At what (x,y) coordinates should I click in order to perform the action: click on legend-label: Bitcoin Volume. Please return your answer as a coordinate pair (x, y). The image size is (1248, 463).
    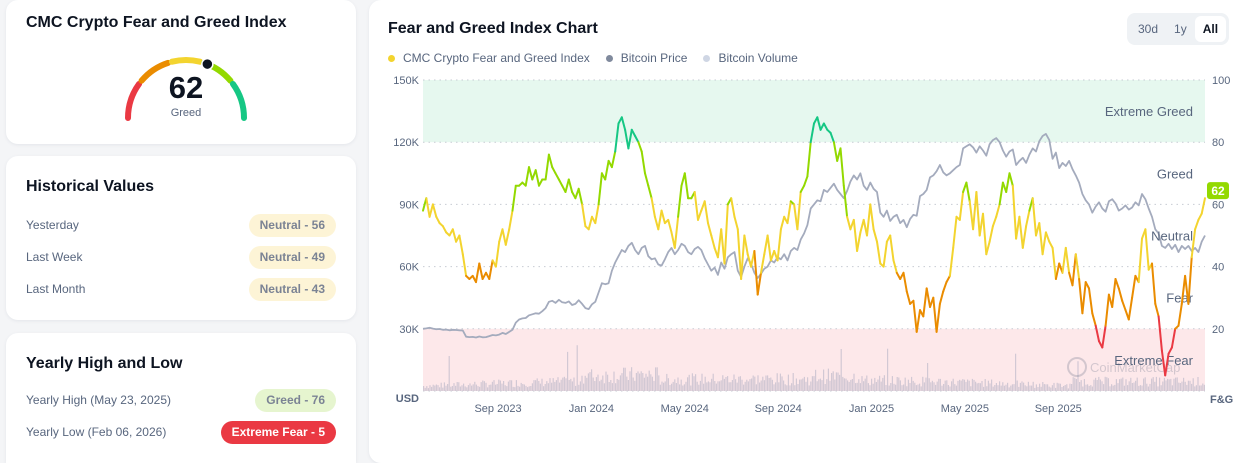
    Looking at the image, I should click on (758, 58).